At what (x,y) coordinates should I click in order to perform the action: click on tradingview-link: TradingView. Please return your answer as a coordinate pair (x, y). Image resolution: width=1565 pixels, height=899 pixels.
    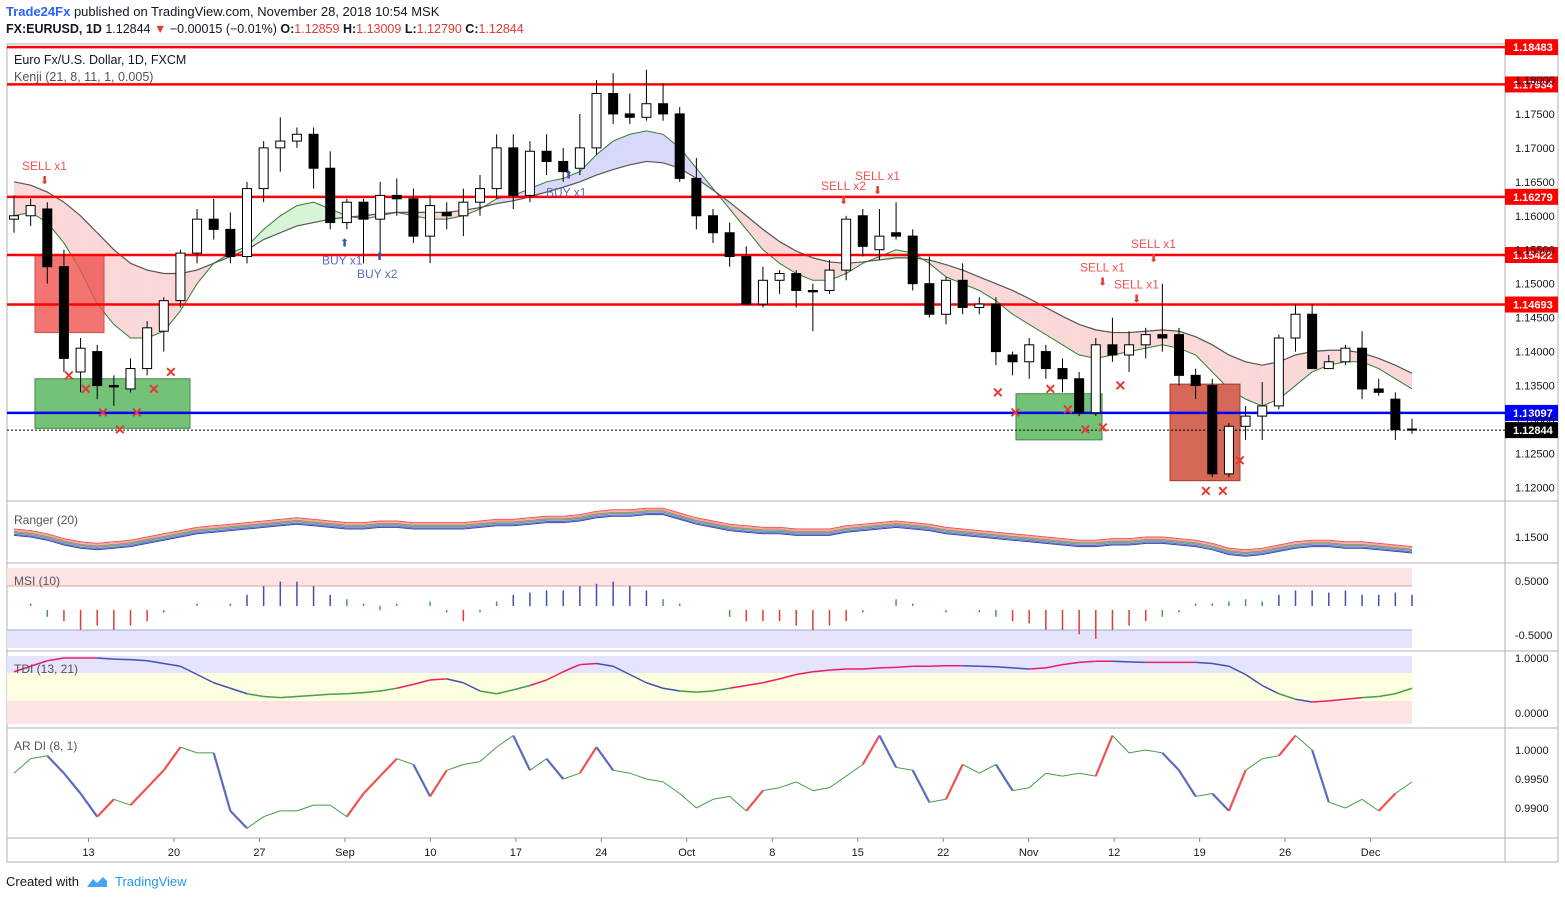
    Looking at the image, I should click on (150, 881).